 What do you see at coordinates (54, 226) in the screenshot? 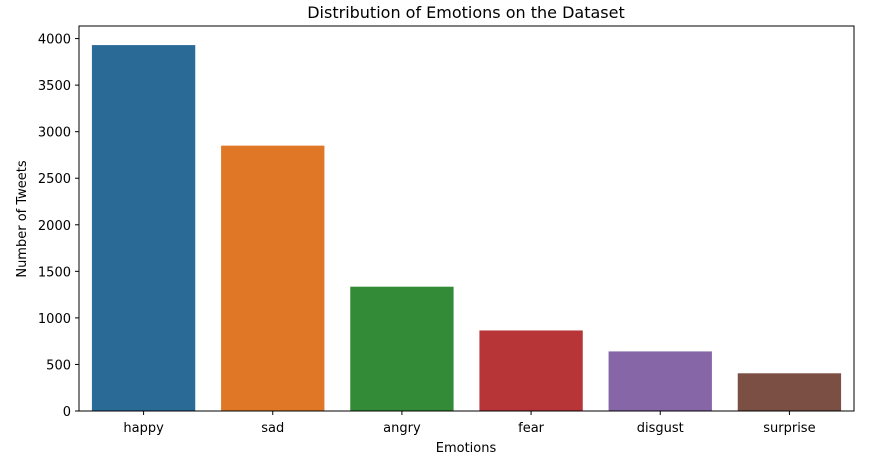
I see `y-tick-label-2000: 2000` at bounding box center [54, 226].